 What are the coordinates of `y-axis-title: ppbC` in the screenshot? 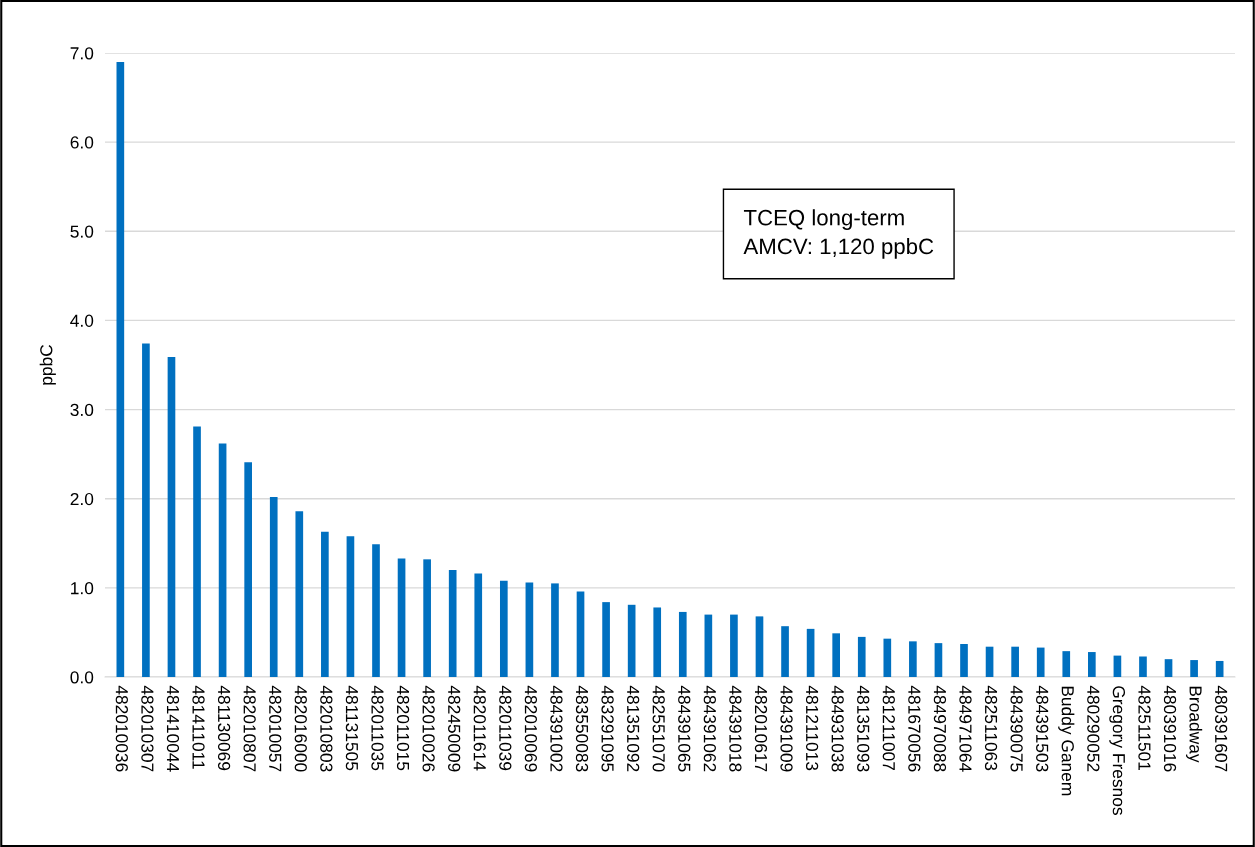 It's located at (47, 364).